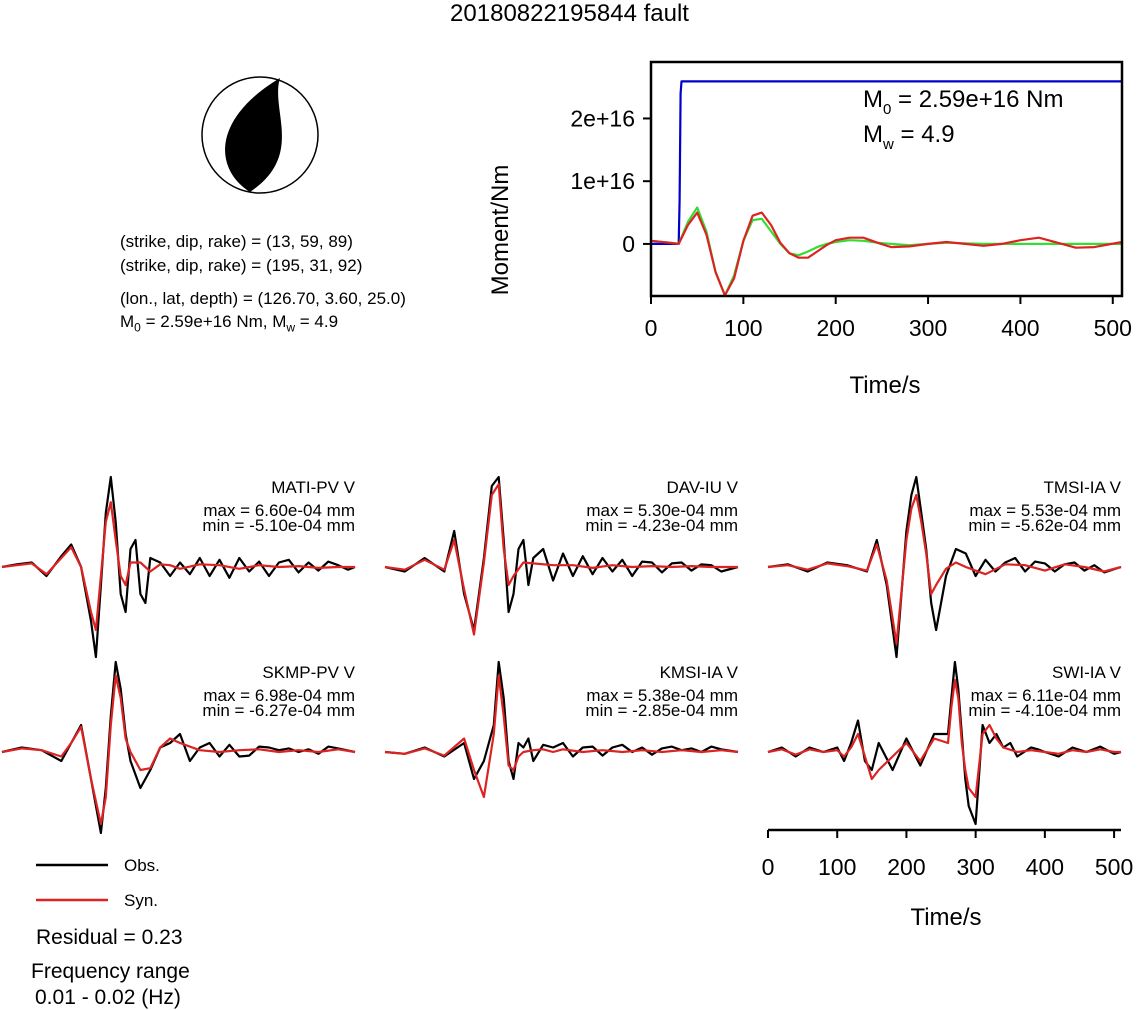 The image size is (1139, 1010). Describe the element at coordinates (279, 510) in the screenshot. I see `station-max-label: max = 6.60e-04 mm` at that location.